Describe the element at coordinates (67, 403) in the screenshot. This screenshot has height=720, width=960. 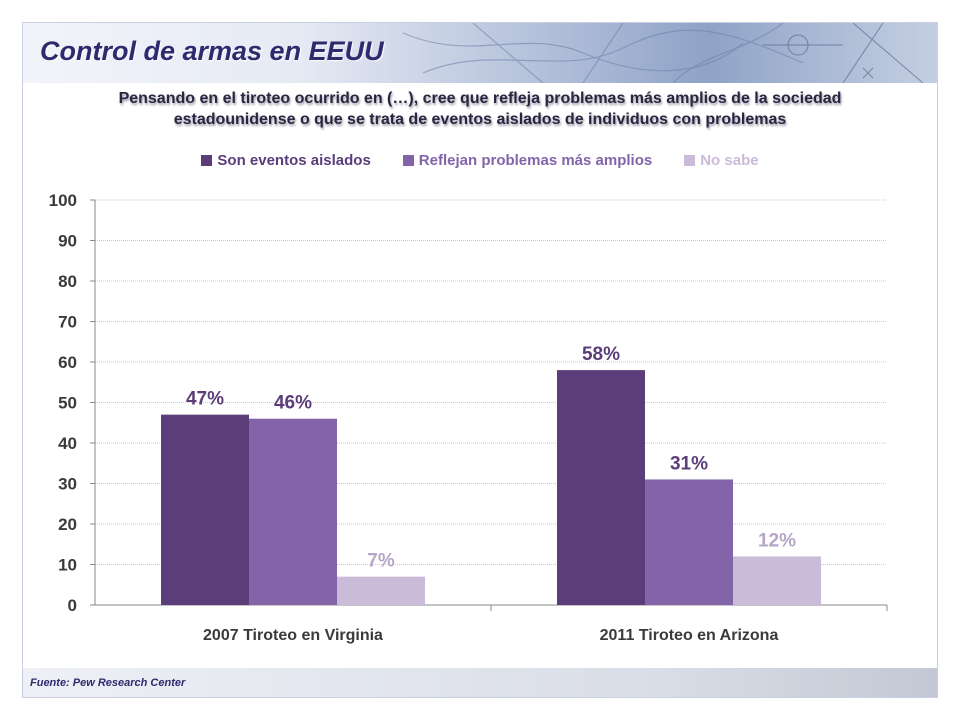
I see `y-tick-label: 50` at that location.